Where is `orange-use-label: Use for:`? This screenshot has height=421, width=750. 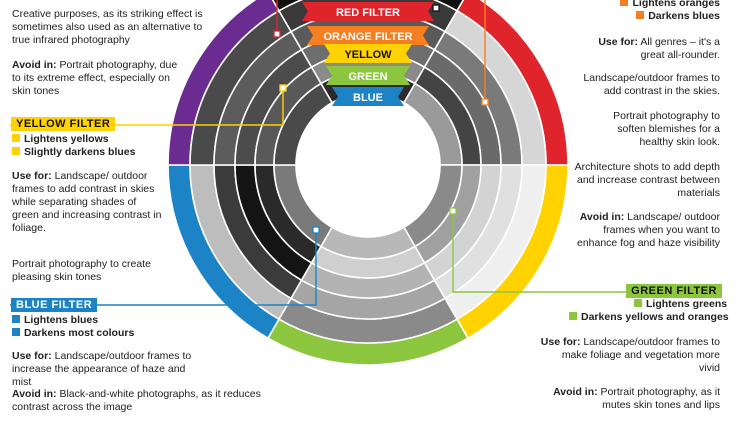
orange-use-label: Use for: is located at coordinates (618, 42).